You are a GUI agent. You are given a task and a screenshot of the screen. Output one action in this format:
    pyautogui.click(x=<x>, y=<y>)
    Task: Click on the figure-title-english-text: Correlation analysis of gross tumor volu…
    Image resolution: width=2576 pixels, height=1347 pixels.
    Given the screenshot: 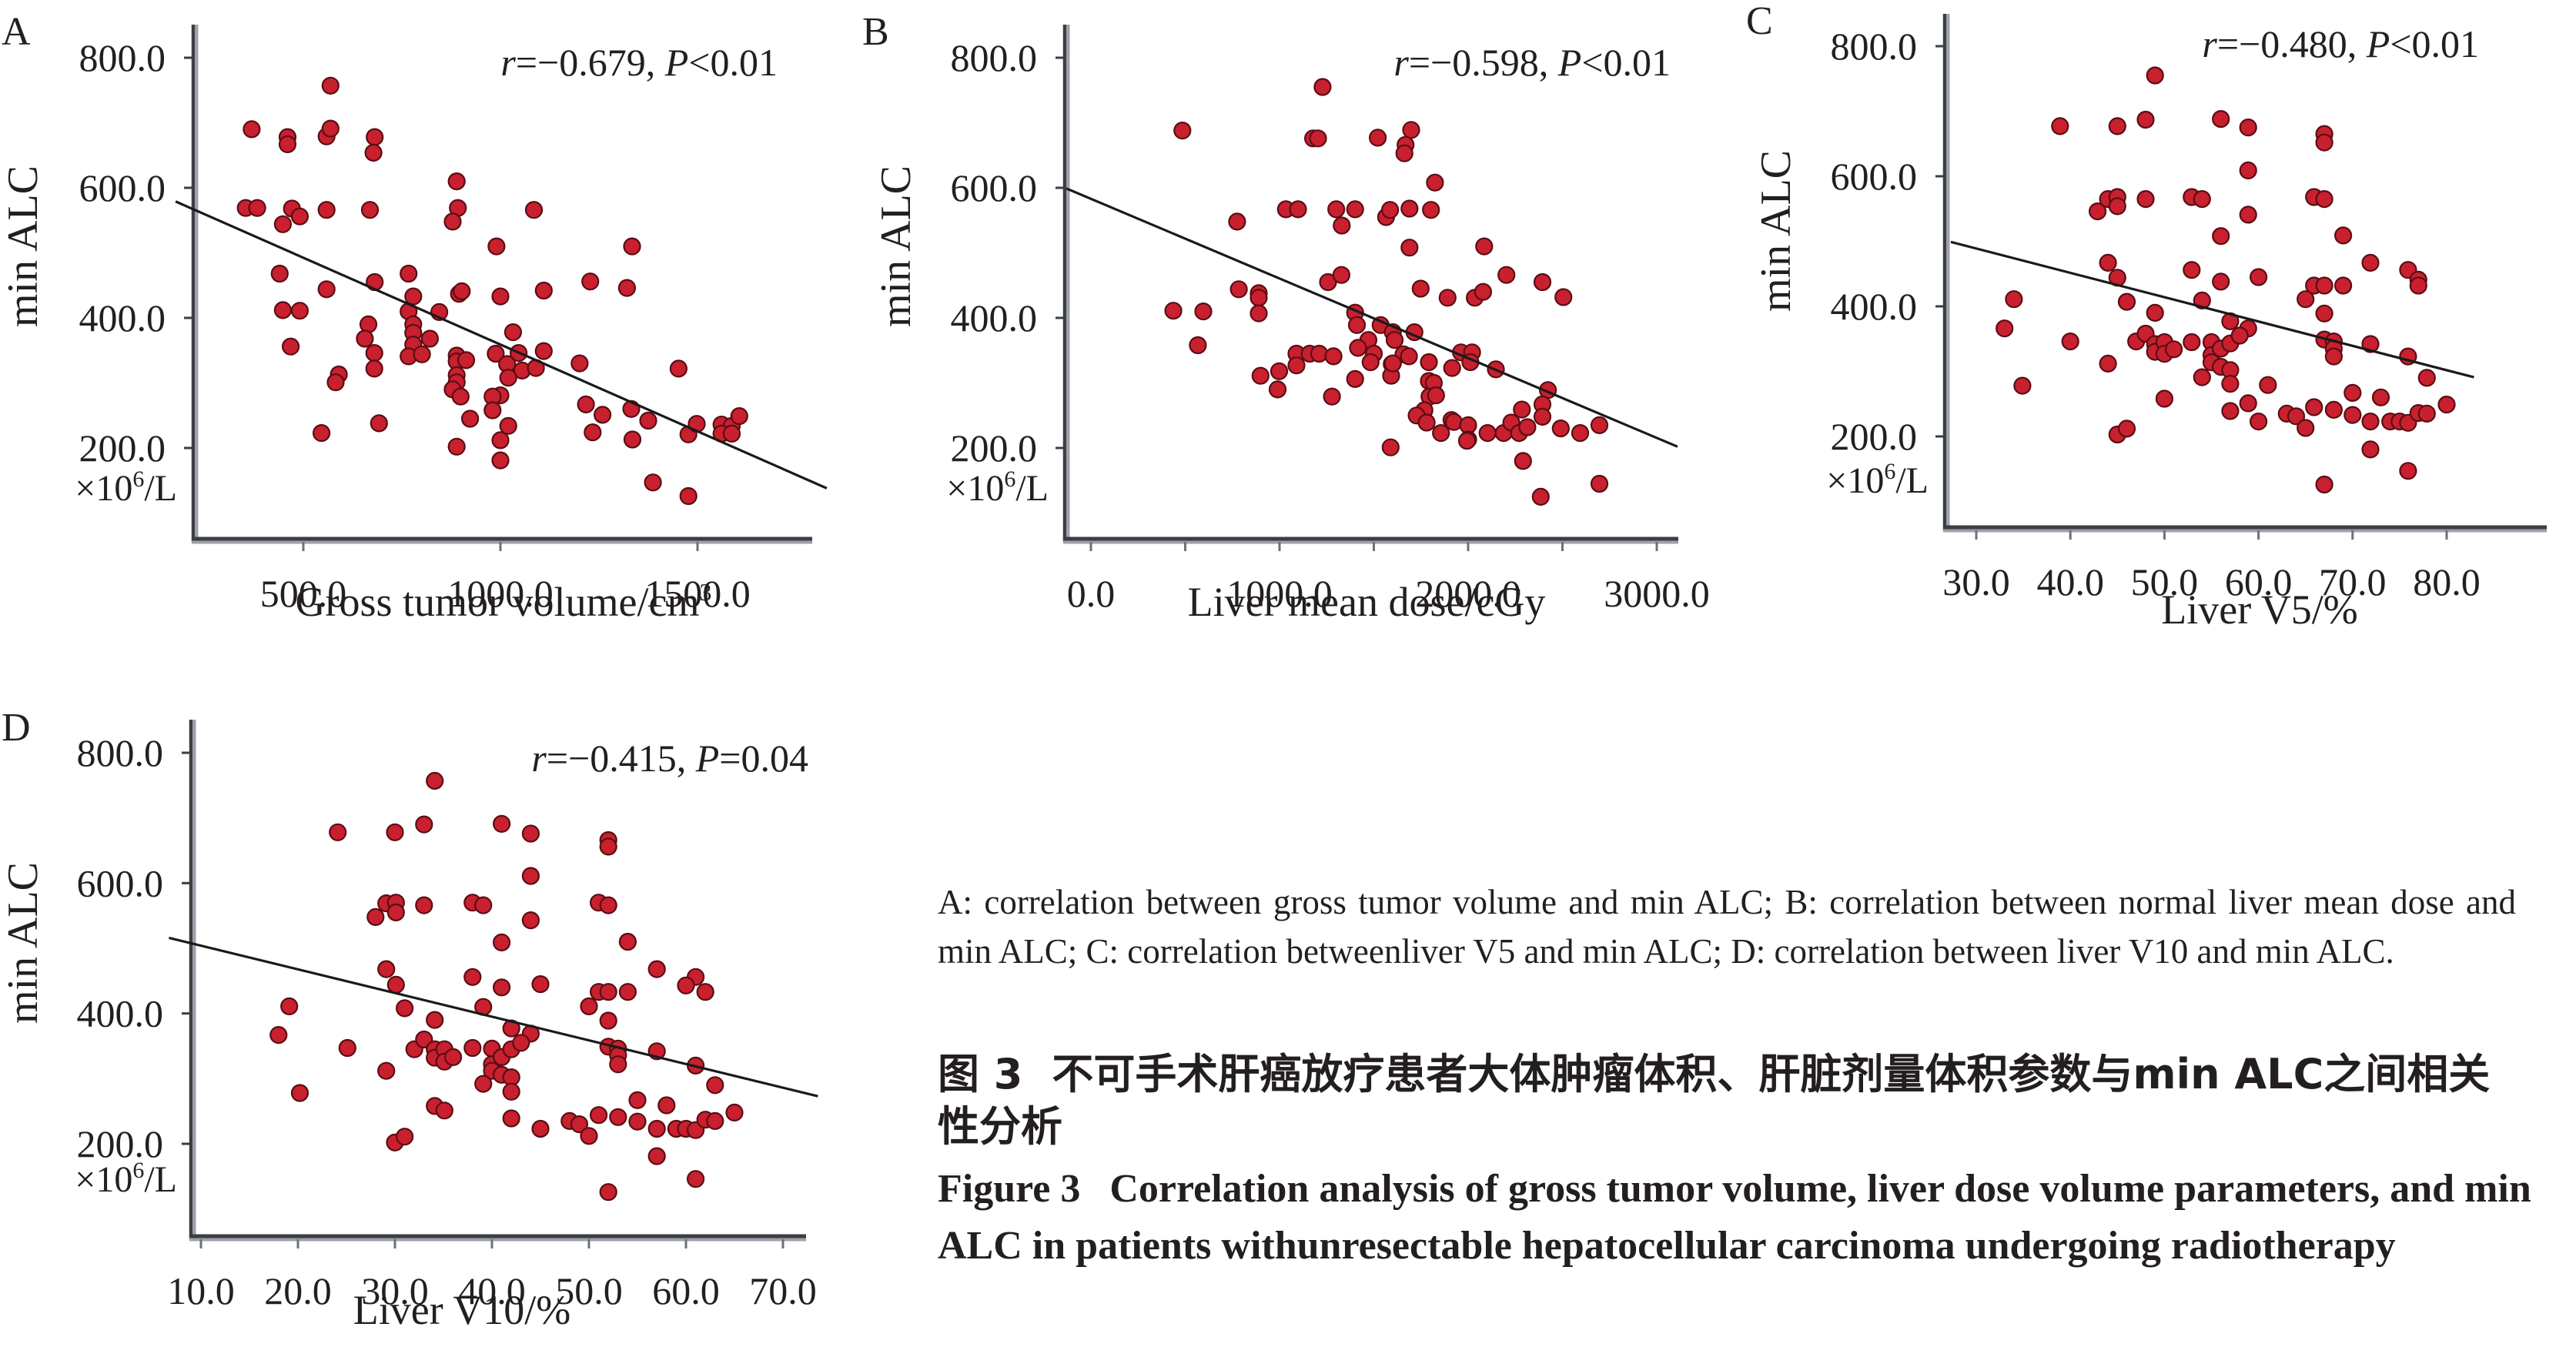 What is the action you would take?
    pyautogui.click(x=1734, y=1217)
    